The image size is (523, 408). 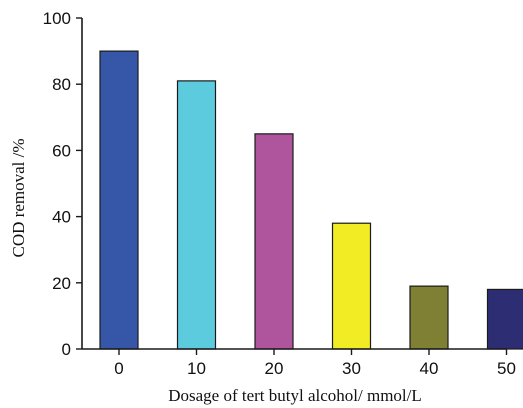 What do you see at coordinates (61, 217) in the screenshot?
I see `y-tick-label: 40` at bounding box center [61, 217].